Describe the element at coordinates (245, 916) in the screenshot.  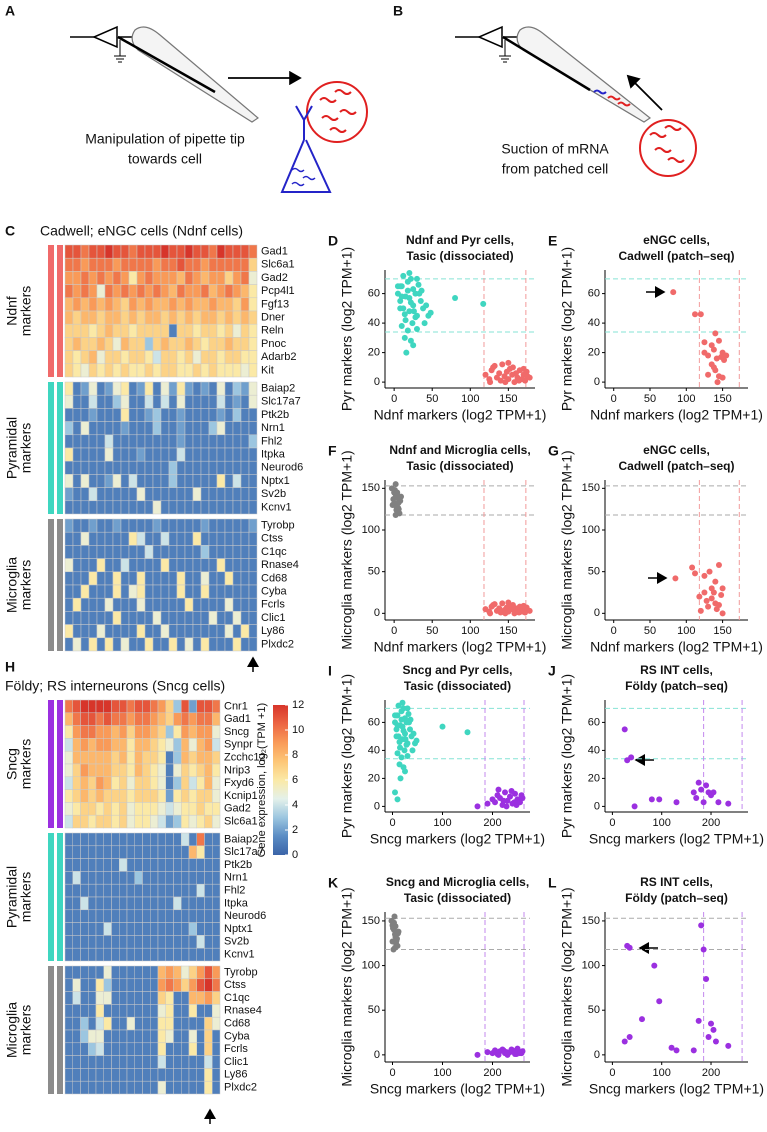
I see `gene-label: Neurod6` at that location.